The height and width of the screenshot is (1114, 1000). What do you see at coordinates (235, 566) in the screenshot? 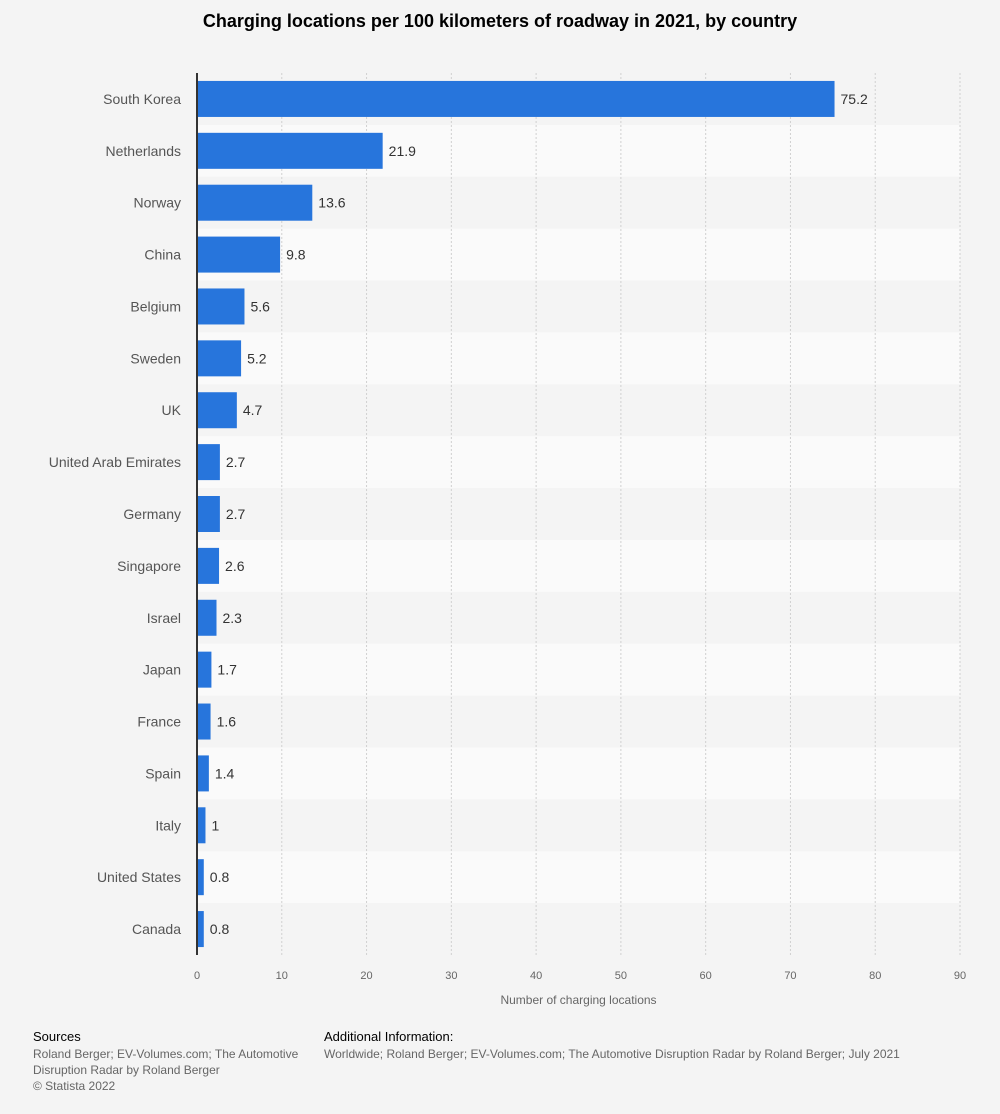
I see `data-label: 2.6` at bounding box center [235, 566].